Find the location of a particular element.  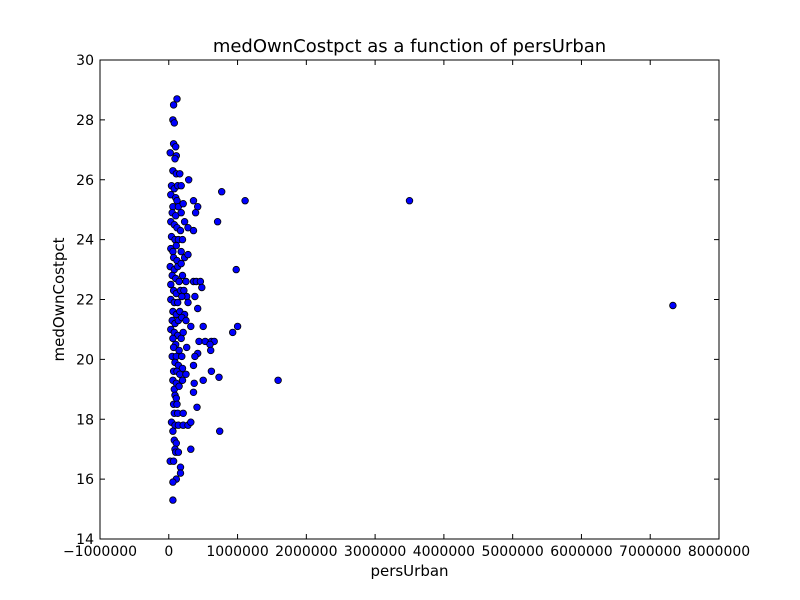

y-tick-label: 20 is located at coordinates (85, 360).